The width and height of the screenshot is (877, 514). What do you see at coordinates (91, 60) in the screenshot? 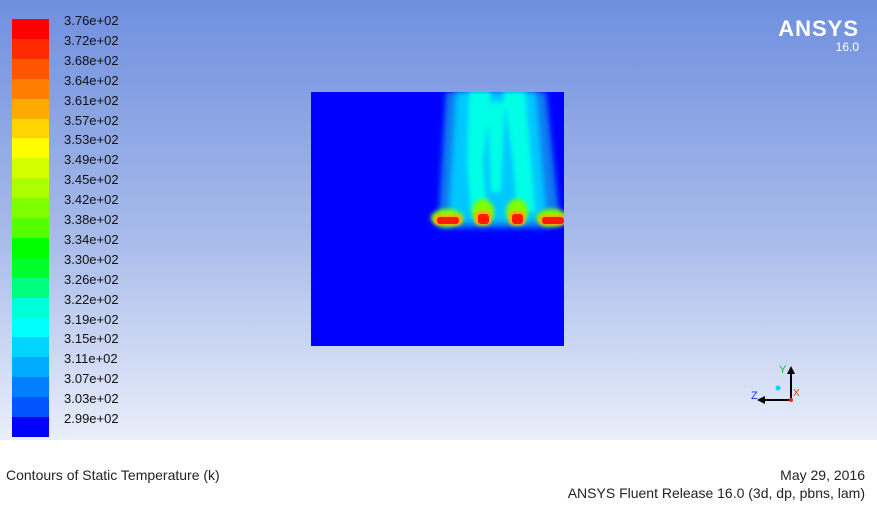
I see `legend-tick-label: 3.68e+02` at bounding box center [91, 60].